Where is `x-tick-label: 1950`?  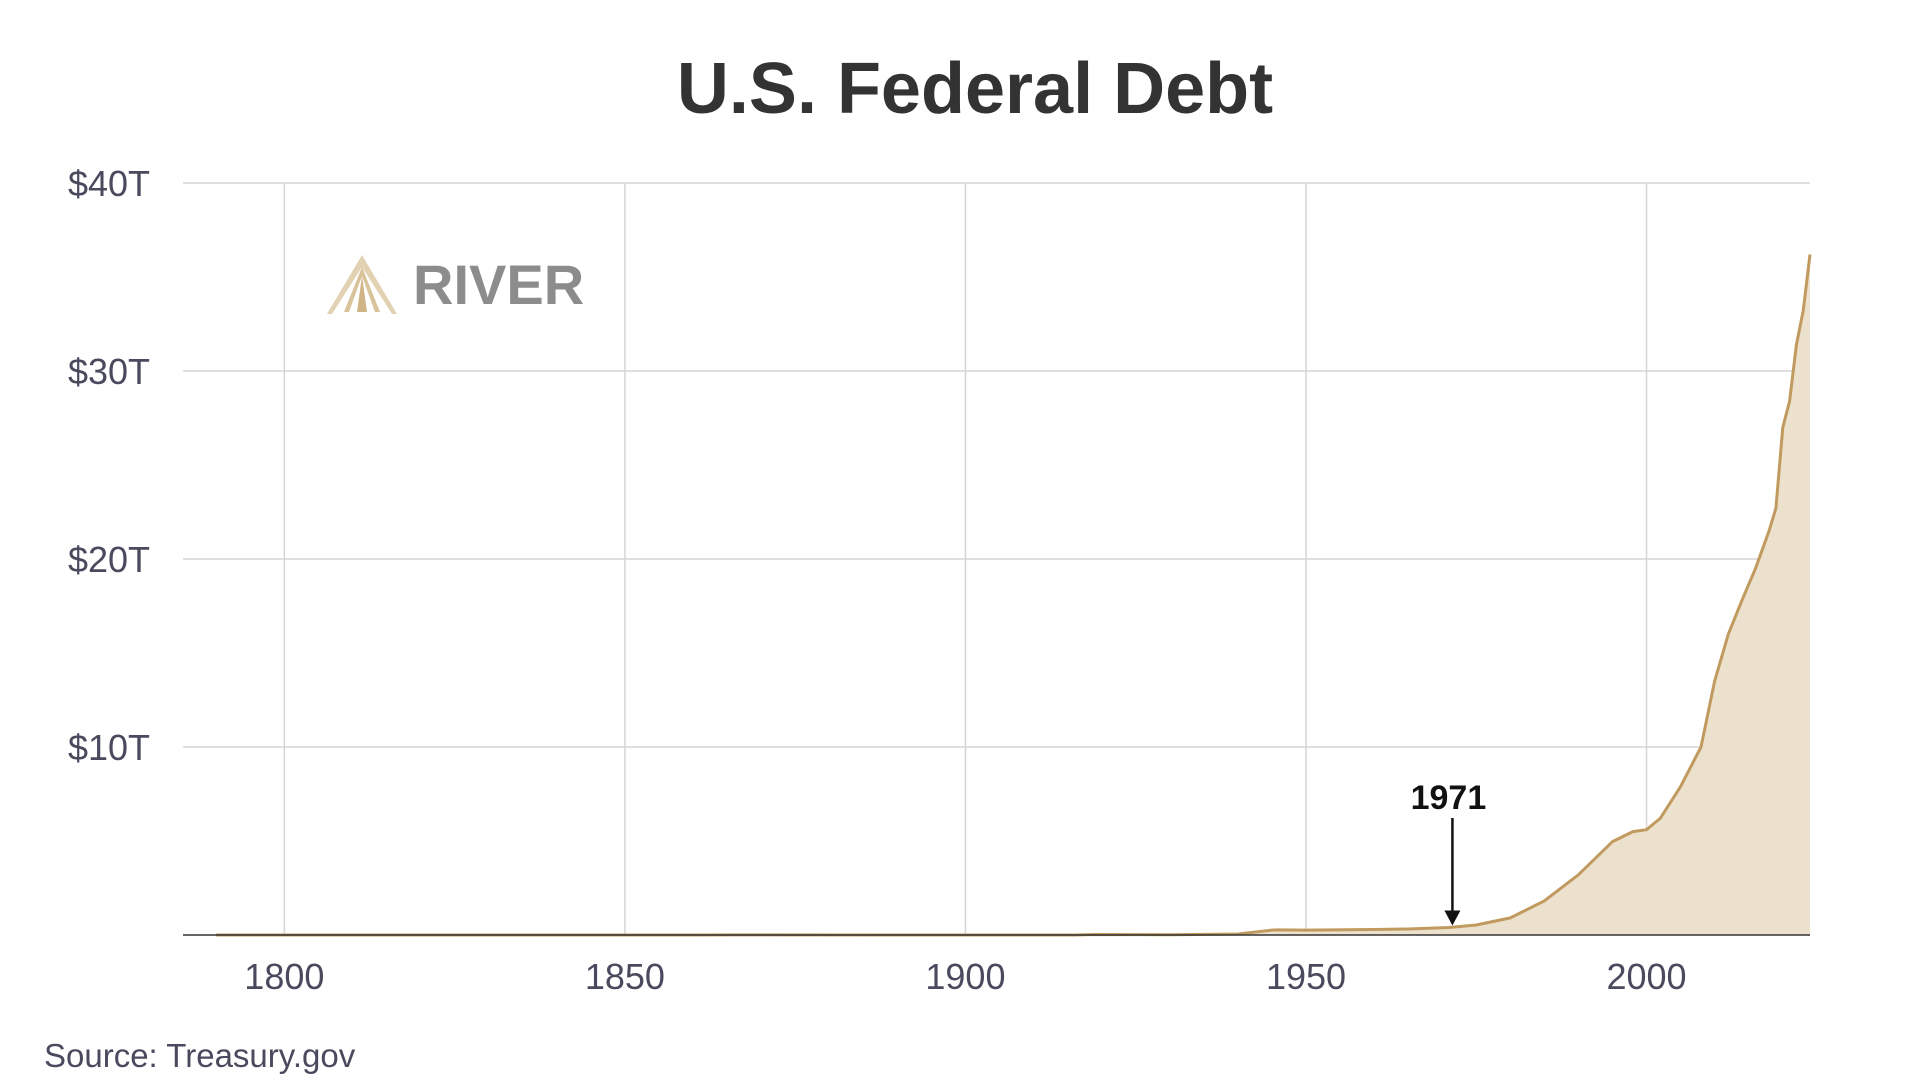
x-tick-label: 1950 is located at coordinates (1306, 976).